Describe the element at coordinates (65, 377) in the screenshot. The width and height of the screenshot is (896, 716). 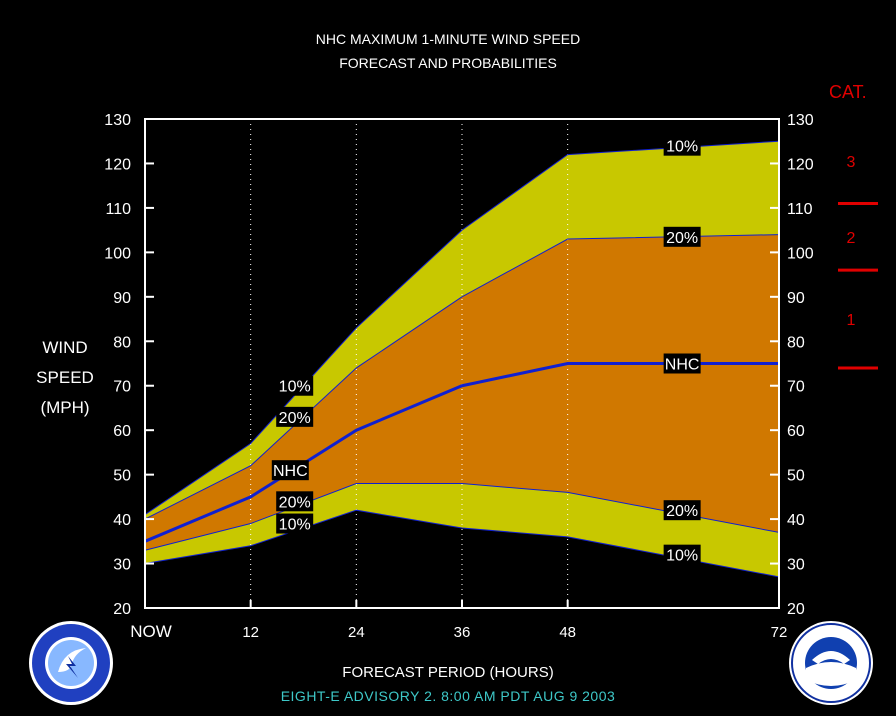
I see `ylabel-line2: SPEED` at that location.